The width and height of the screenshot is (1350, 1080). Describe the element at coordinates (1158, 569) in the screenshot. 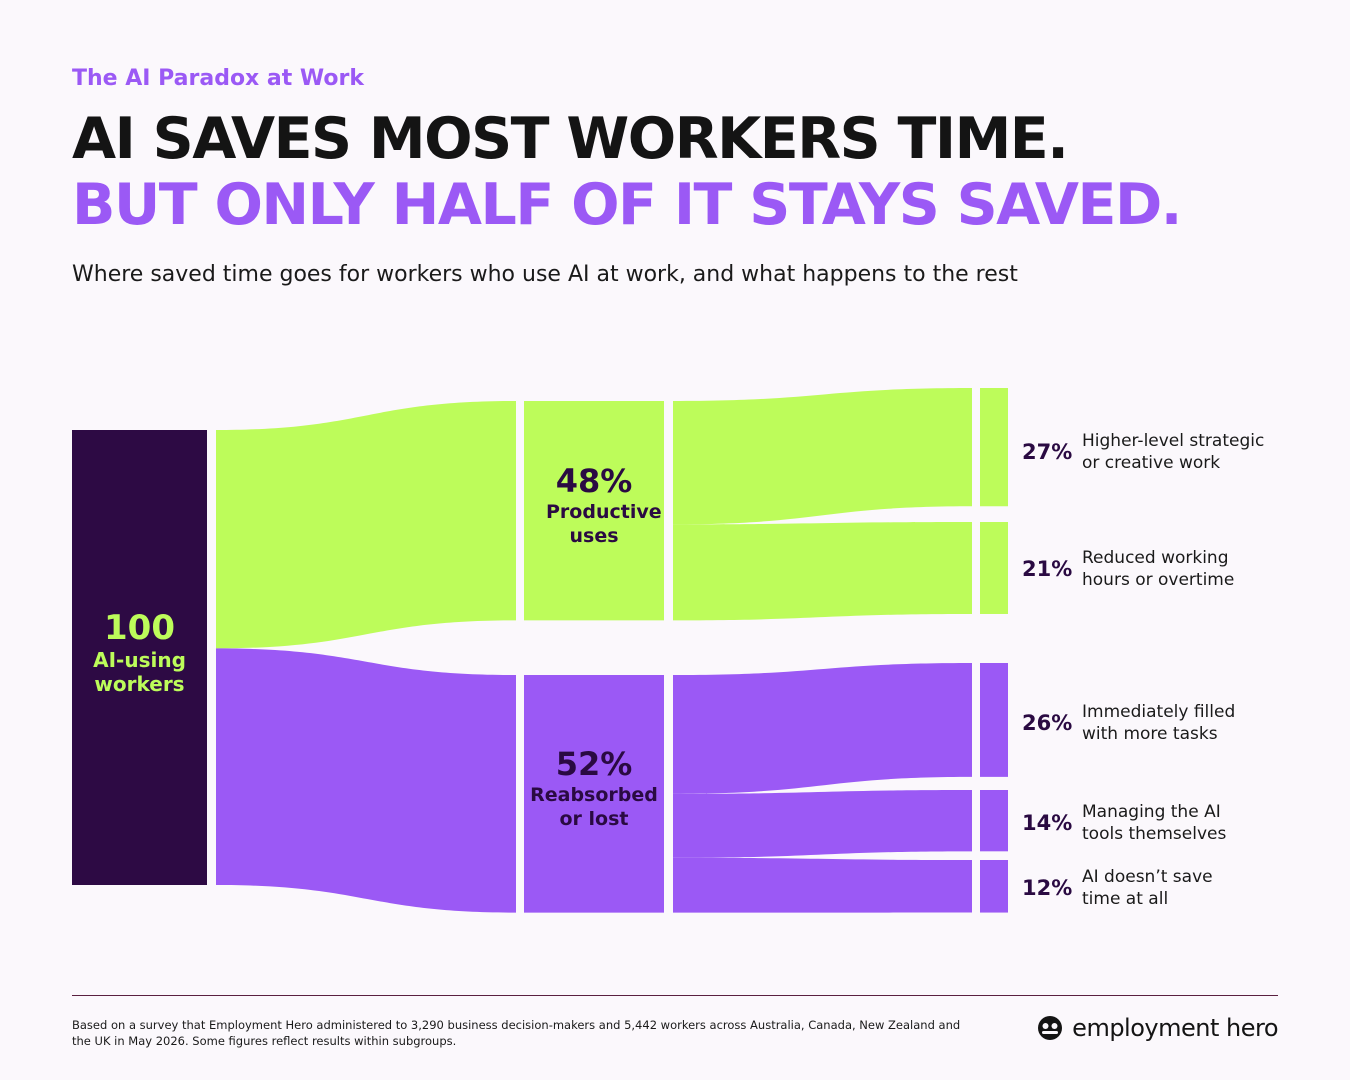

I see `outcome-label: Reduced working hours or overtime` at that location.